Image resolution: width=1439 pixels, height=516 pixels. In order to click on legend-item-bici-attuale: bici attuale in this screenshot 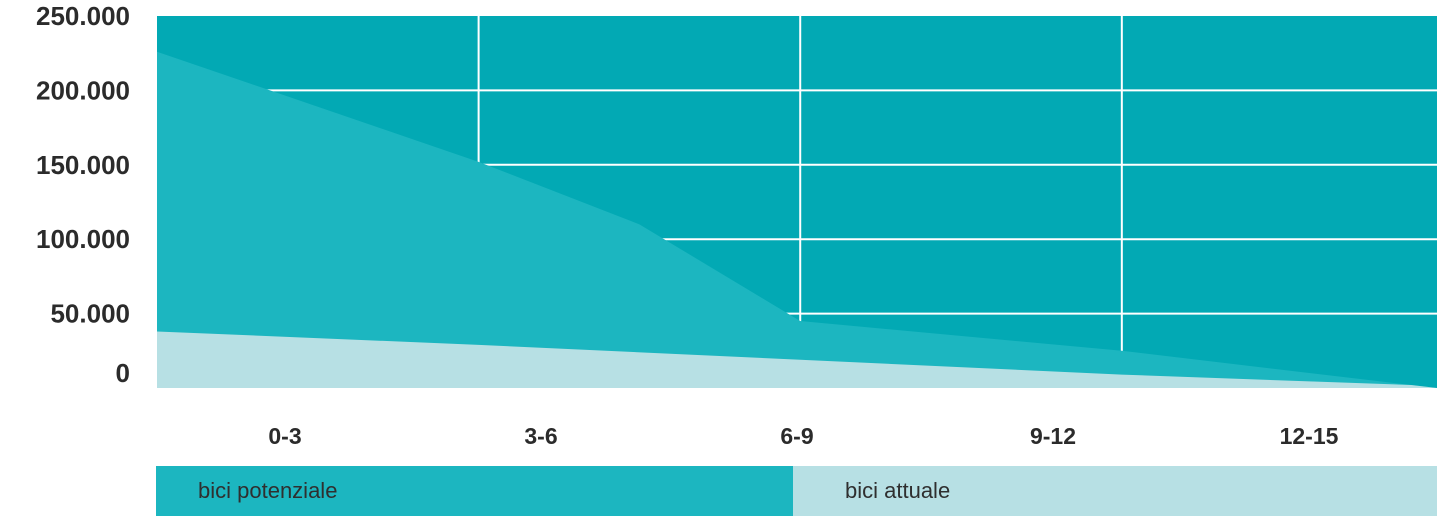, I will do `click(1115, 491)`.